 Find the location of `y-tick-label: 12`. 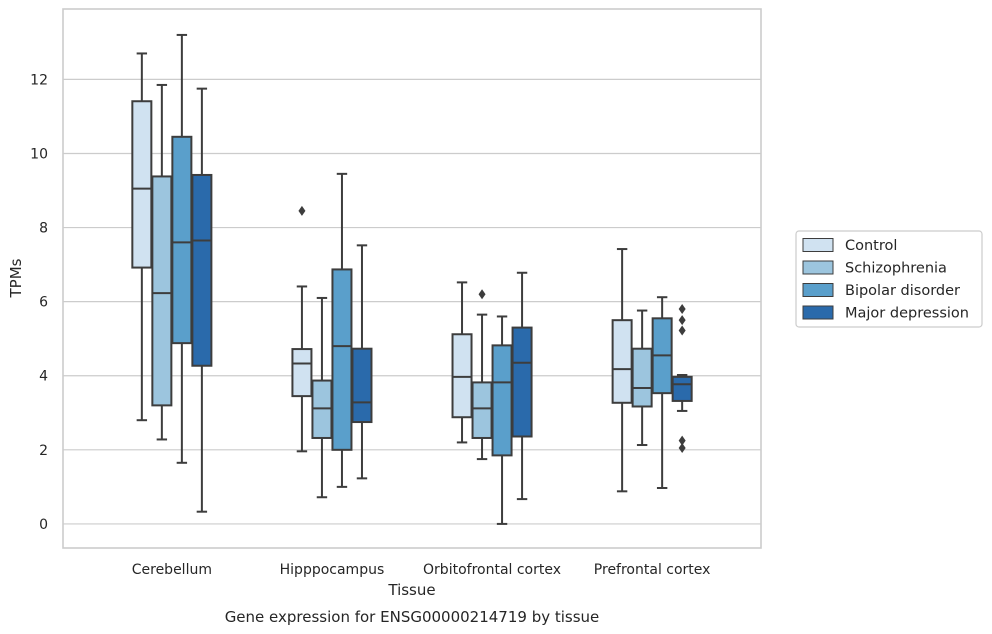

y-tick-label: 12 is located at coordinates (39, 80).